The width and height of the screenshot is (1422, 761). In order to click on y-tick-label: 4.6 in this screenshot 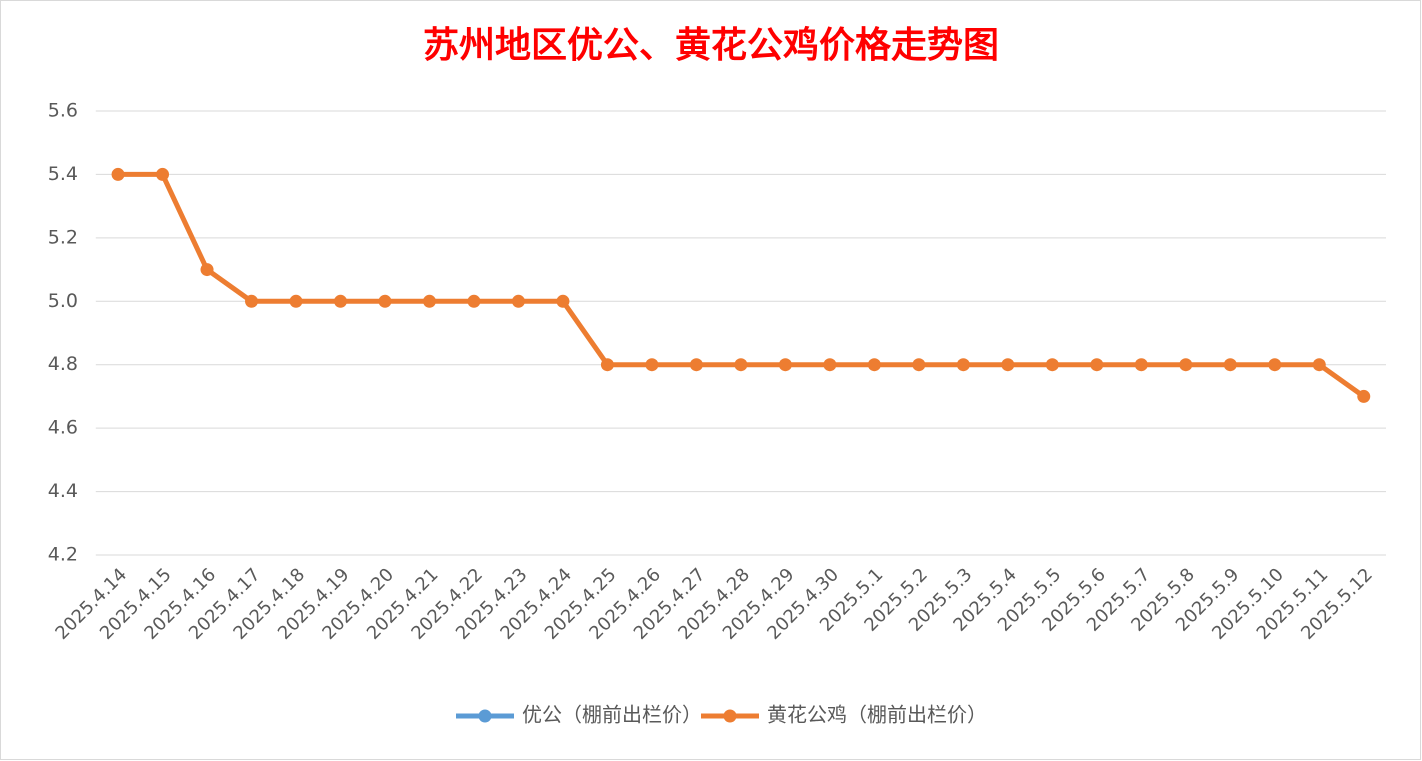, I will do `click(63, 428)`.